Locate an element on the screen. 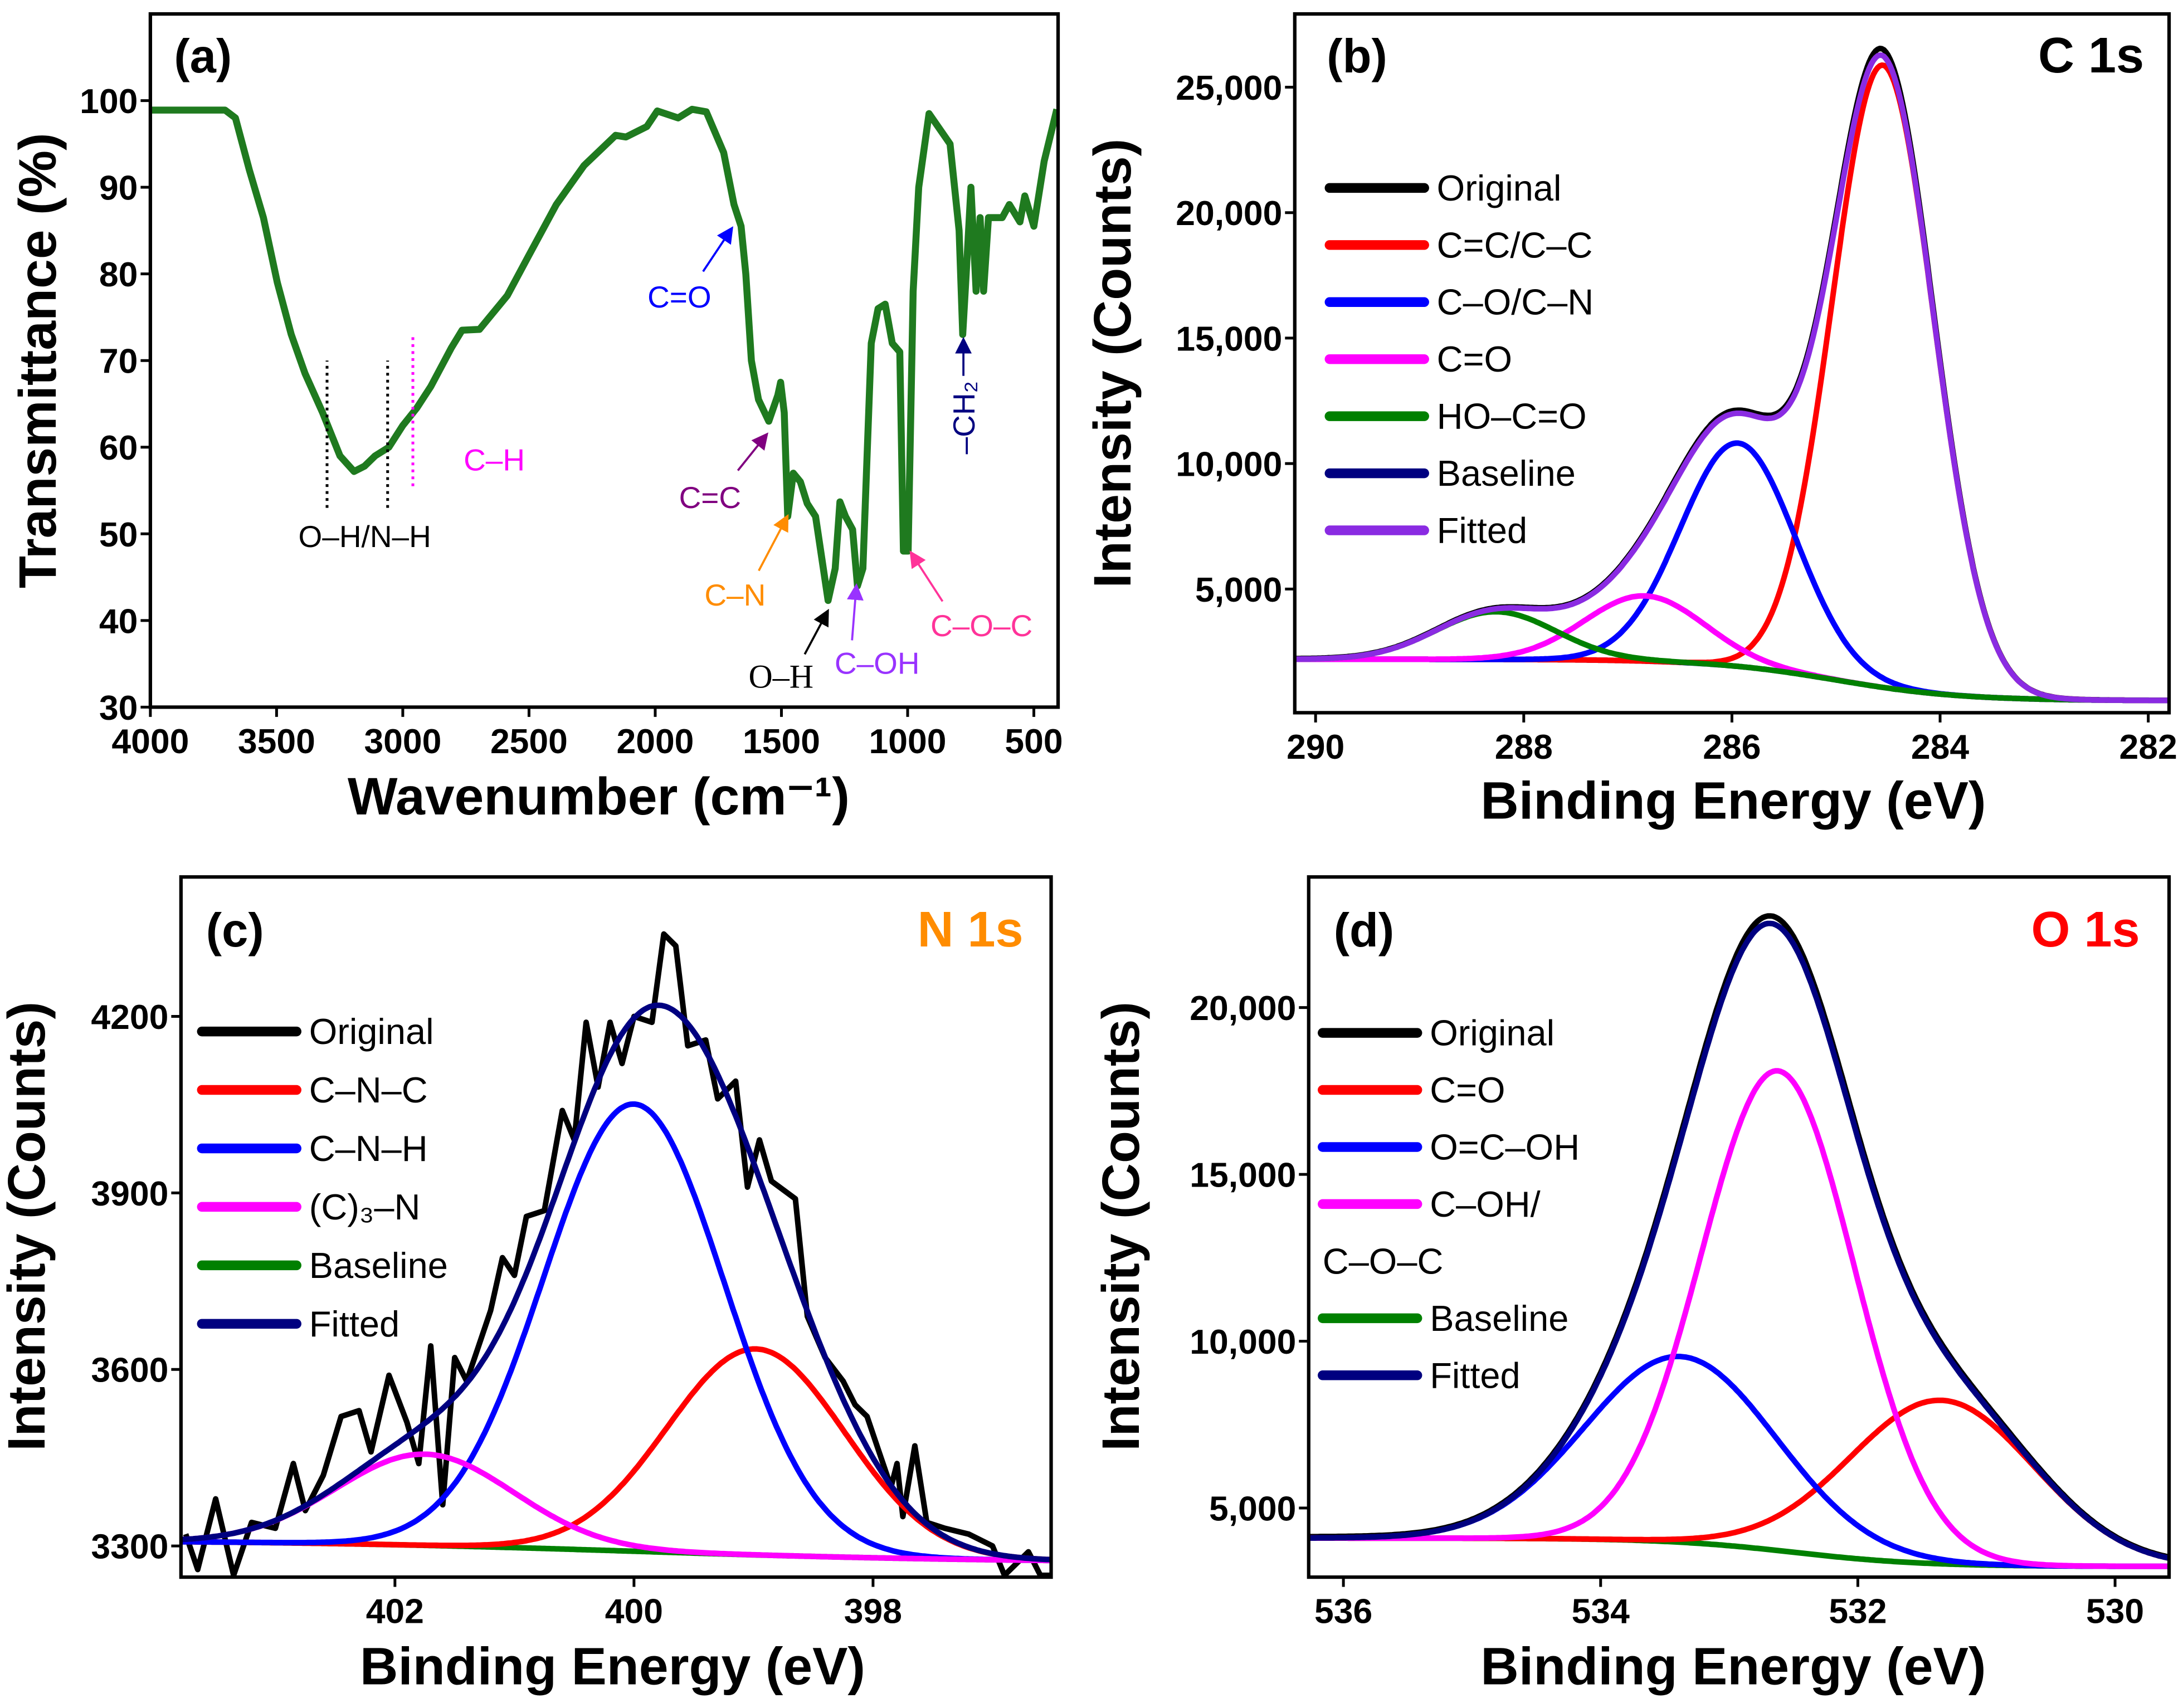  legend-label: C–OH/ is located at coordinates (1485, 1204).